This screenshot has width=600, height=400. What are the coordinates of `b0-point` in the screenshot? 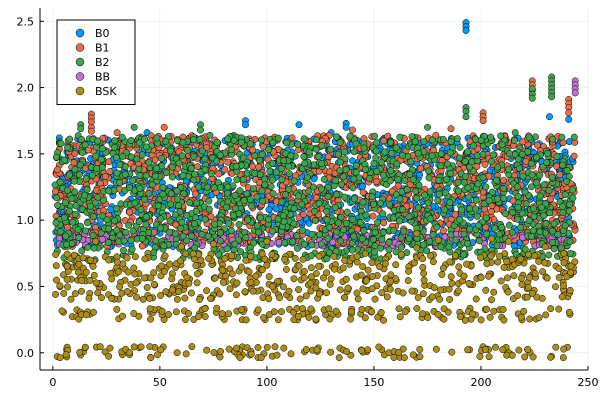 It's located at (111, 209).